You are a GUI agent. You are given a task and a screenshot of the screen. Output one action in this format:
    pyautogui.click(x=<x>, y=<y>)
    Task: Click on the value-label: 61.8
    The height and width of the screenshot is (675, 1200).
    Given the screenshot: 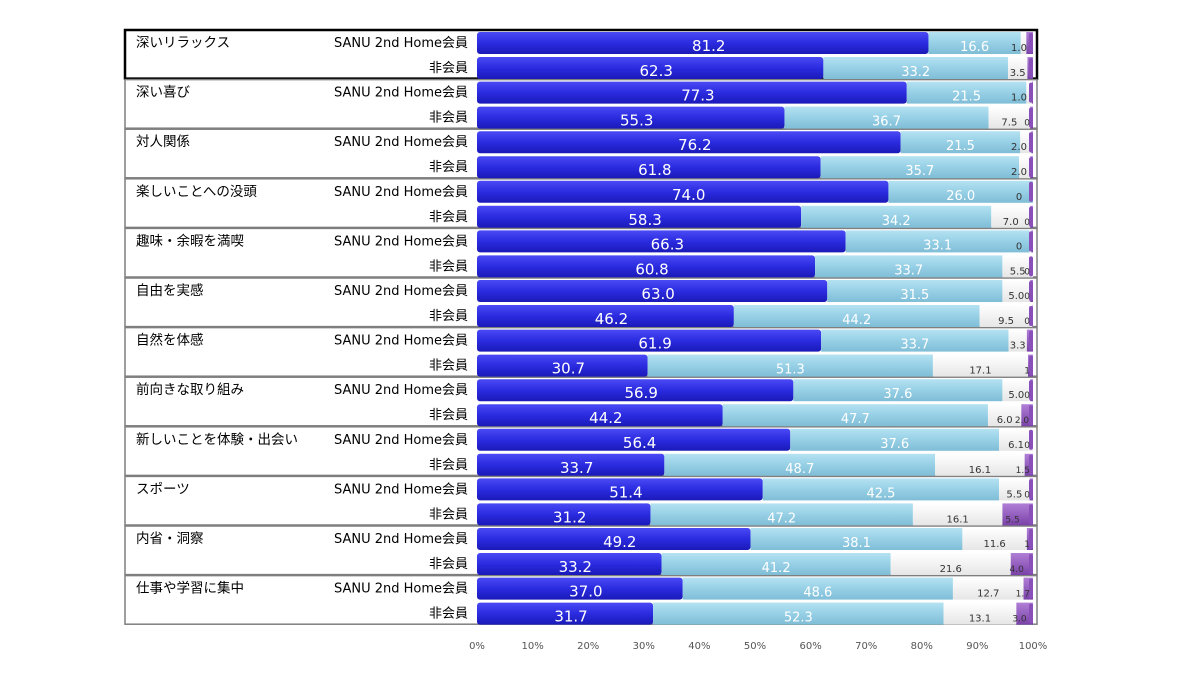 What is the action you would take?
    pyautogui.click(x=654, y=170)
    